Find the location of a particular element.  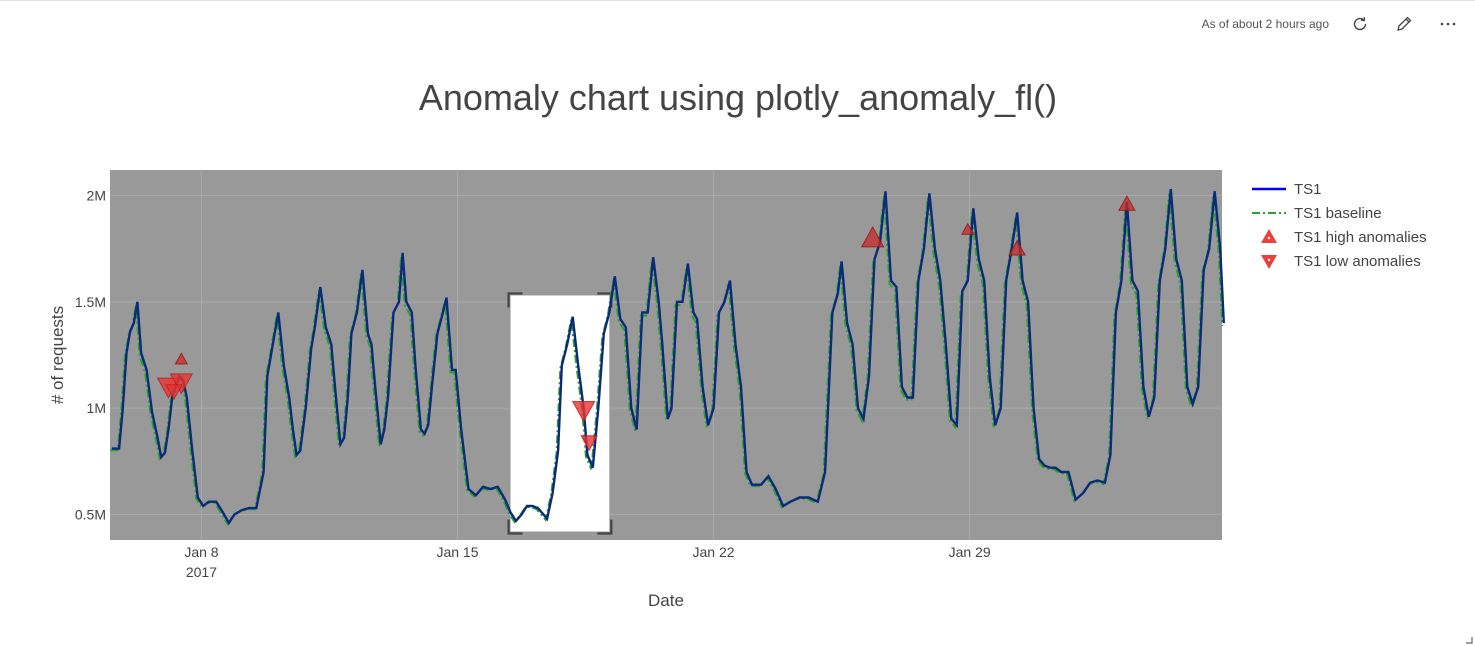

y-tick-label-1: 1M is located at coordinates (96, 408).